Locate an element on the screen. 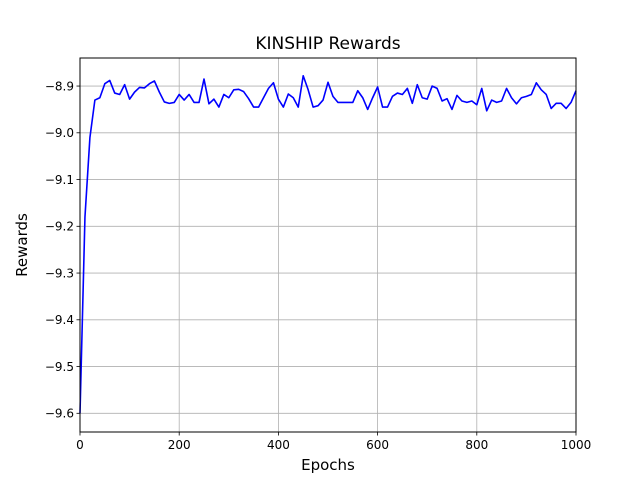 Image resolution: width=640 pixels, height=480 pixels. x-axis-title: Epochs is located at coordinates (328, 465).